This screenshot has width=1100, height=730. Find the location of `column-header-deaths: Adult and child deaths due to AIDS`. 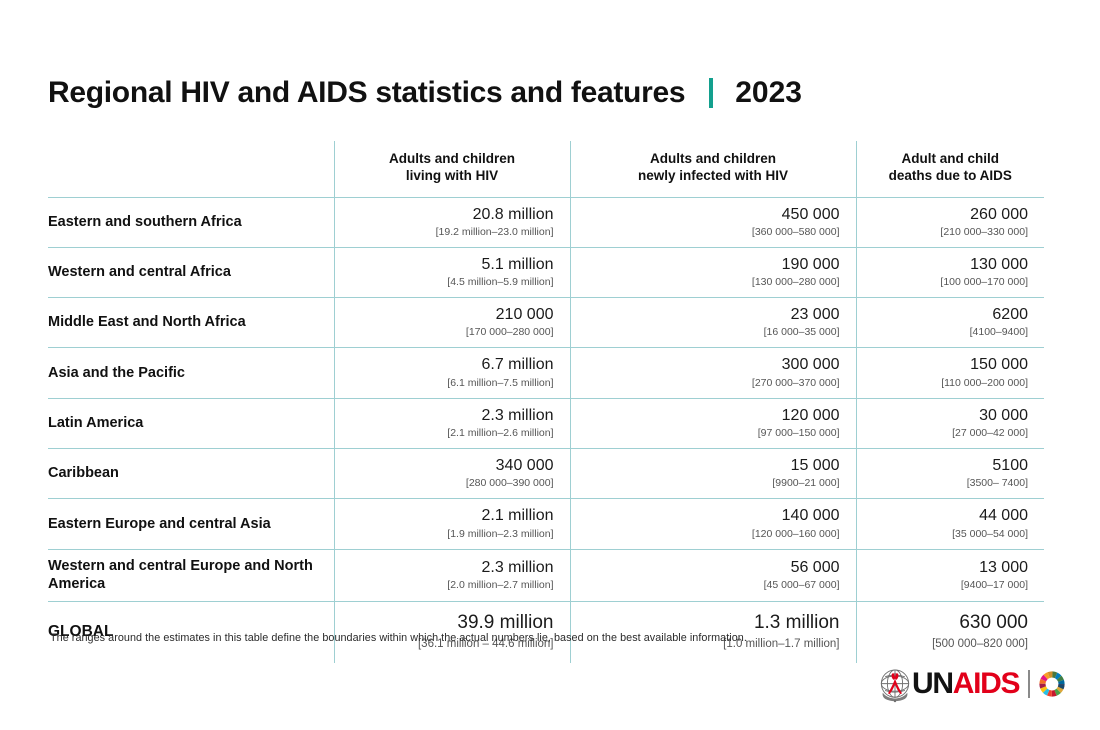

column-header-deaths: Adult and child deaths due to AIDS is located at coordinates (949, 169).